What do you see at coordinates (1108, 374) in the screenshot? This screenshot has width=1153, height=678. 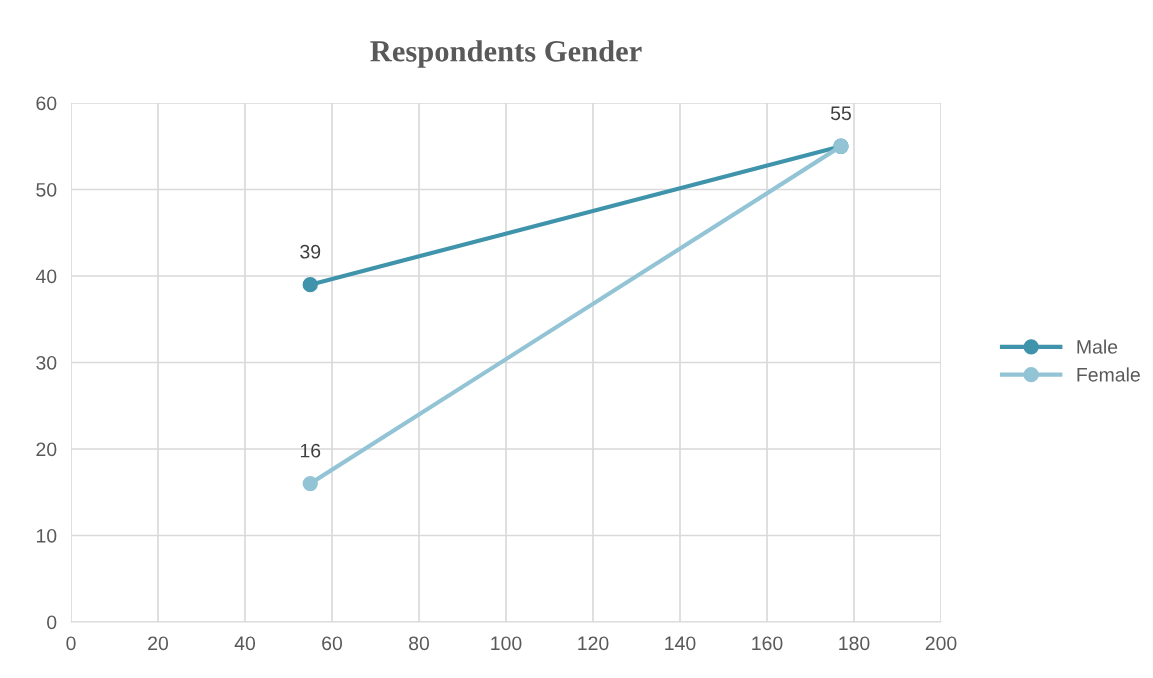 I see `legend-label: Female` at bounding box center [1108, 374].